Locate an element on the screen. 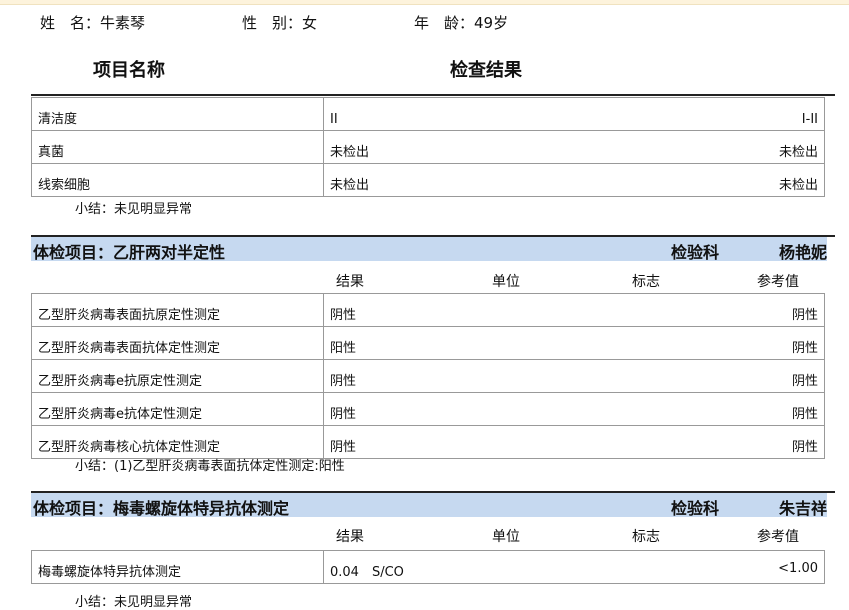  section3-summary: 小结：未见明显异常 is located at coordinates (134, 602).